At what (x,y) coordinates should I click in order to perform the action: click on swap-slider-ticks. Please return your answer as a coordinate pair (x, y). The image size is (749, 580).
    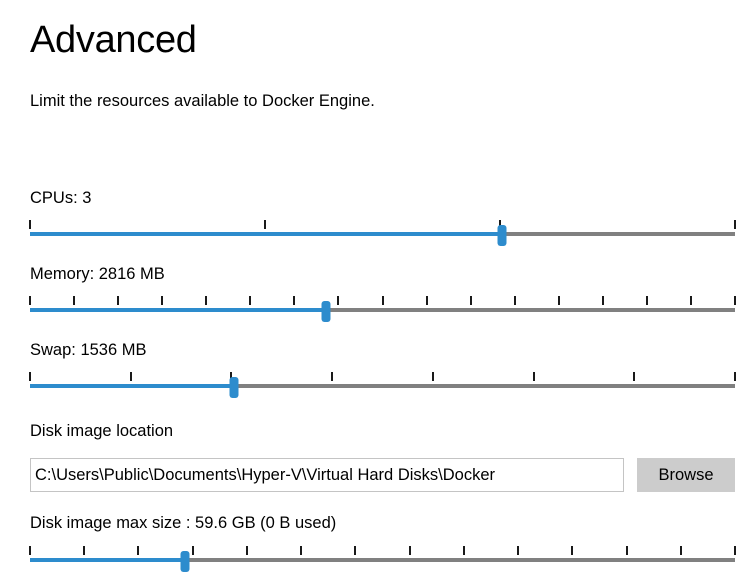
    Looking at the image, I should click on (382, 376).